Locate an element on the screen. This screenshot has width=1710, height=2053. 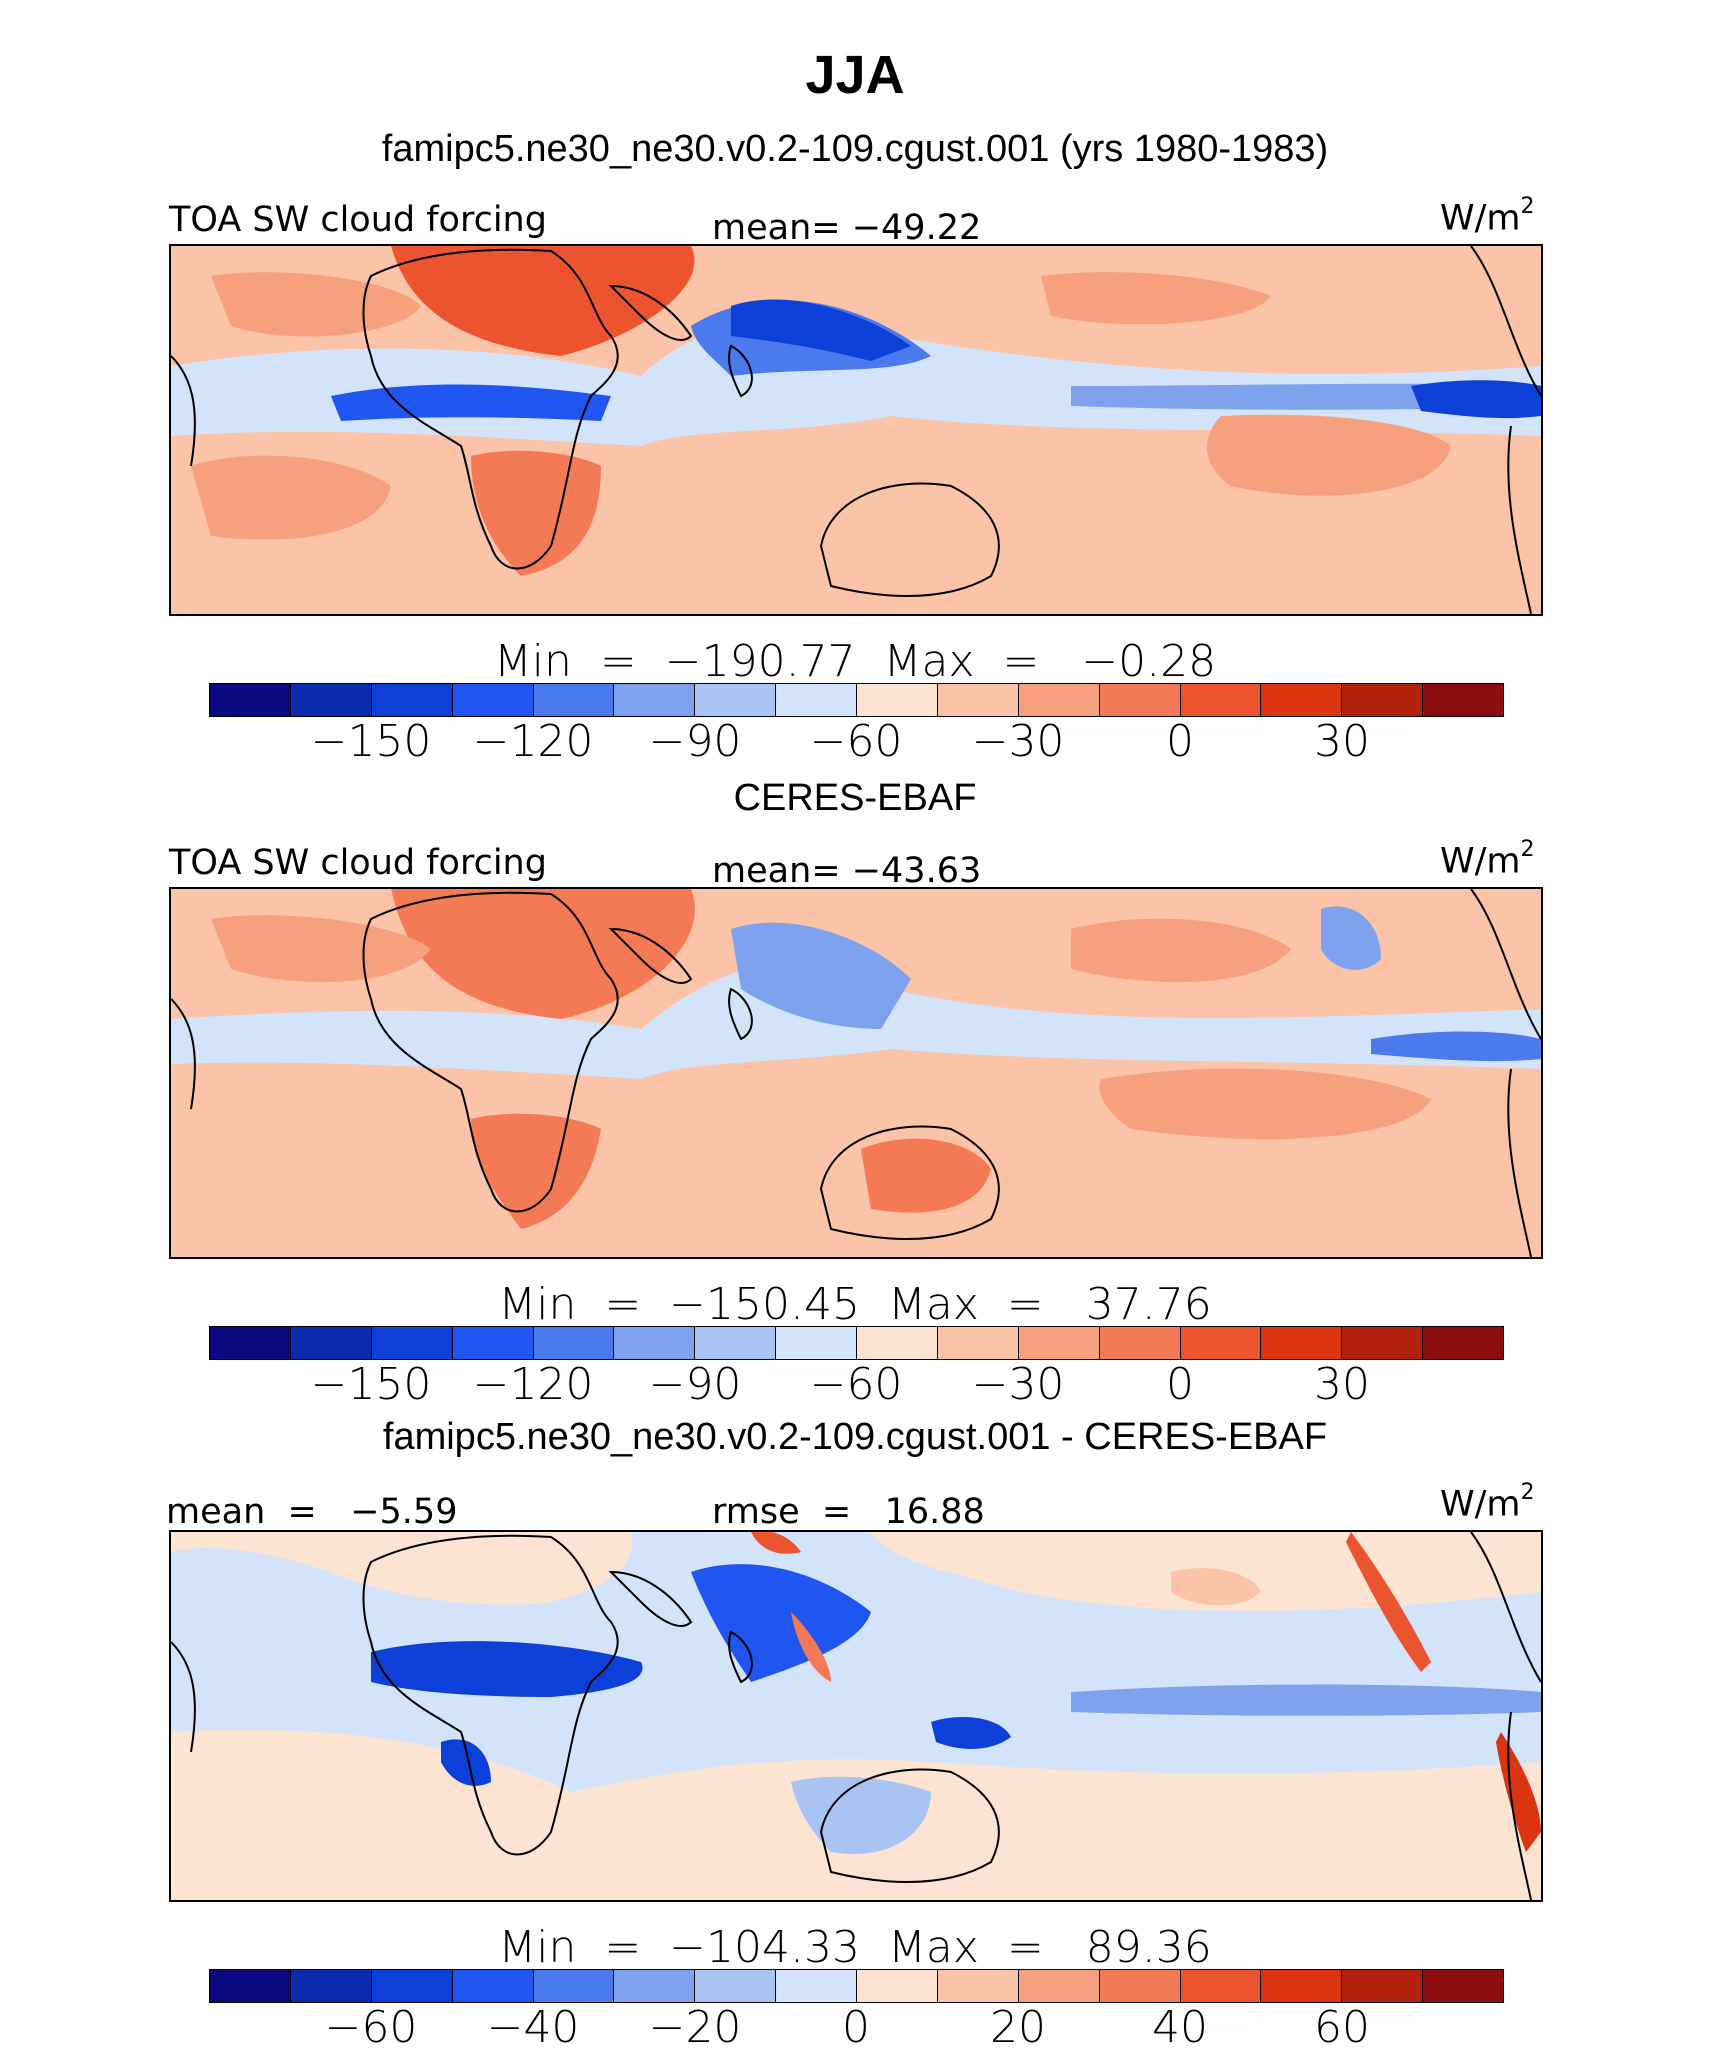
panel-3-map is located at coordinates (856, 1716).